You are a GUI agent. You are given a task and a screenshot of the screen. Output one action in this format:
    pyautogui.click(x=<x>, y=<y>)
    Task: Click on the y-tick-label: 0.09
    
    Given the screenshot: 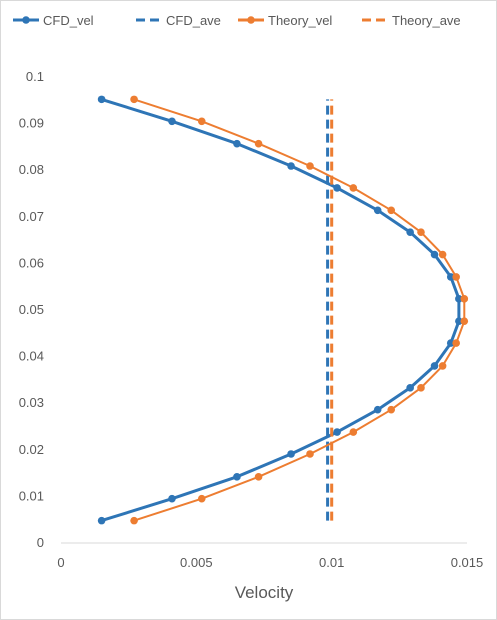 What is the action you would take?
    pyautogui.click(x=31, y=123)
    